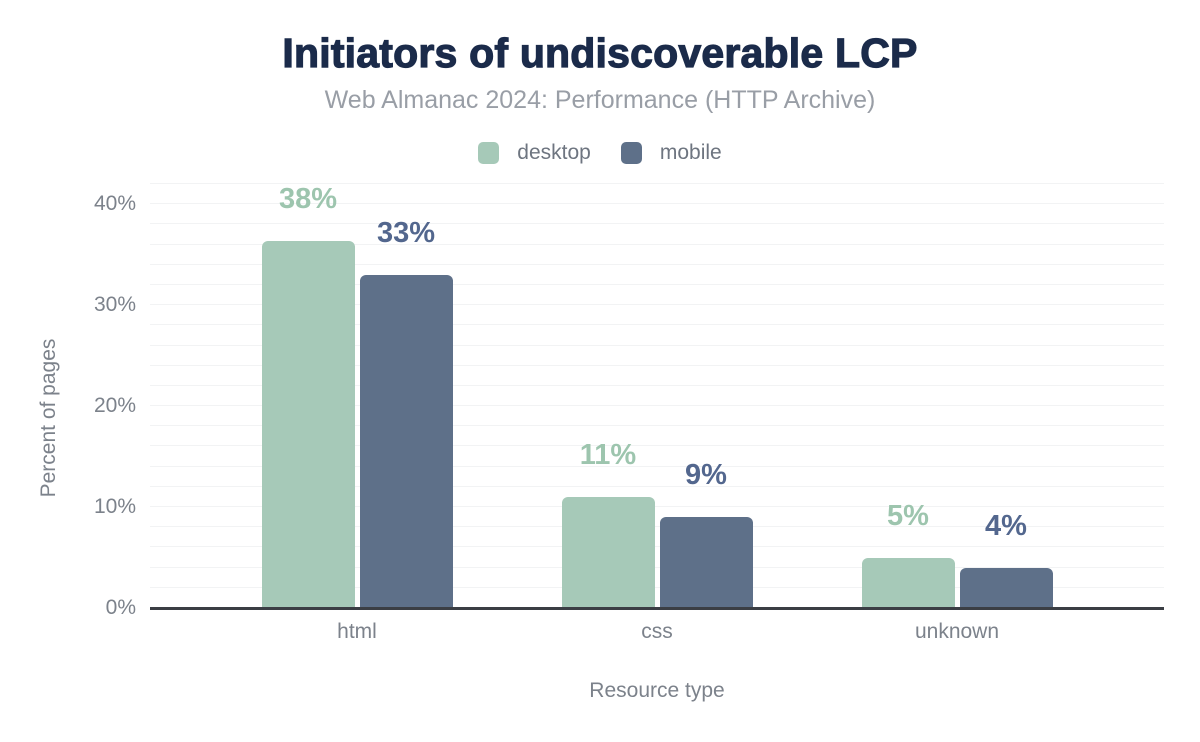  I want to click on bar-mobile-unknown, so click(1006, 587).